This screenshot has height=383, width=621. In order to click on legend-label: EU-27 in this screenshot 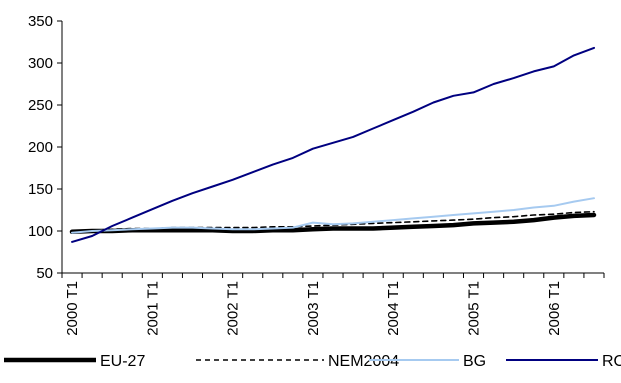, I will do `click(122, 361)`.